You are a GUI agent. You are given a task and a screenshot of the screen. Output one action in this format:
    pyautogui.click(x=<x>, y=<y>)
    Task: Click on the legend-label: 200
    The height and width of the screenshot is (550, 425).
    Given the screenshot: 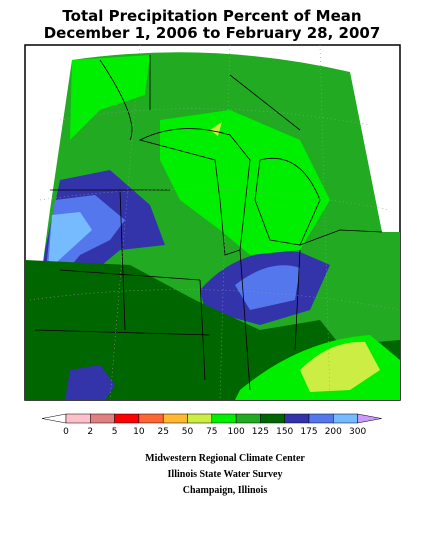 What is the action you would take?
    pyautogui.click(x=333, y=432)
    